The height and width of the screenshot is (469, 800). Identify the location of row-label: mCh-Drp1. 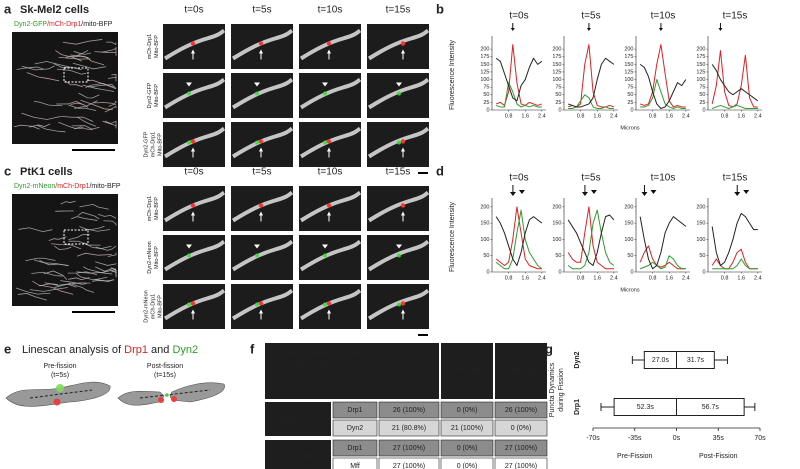
(153, 144).